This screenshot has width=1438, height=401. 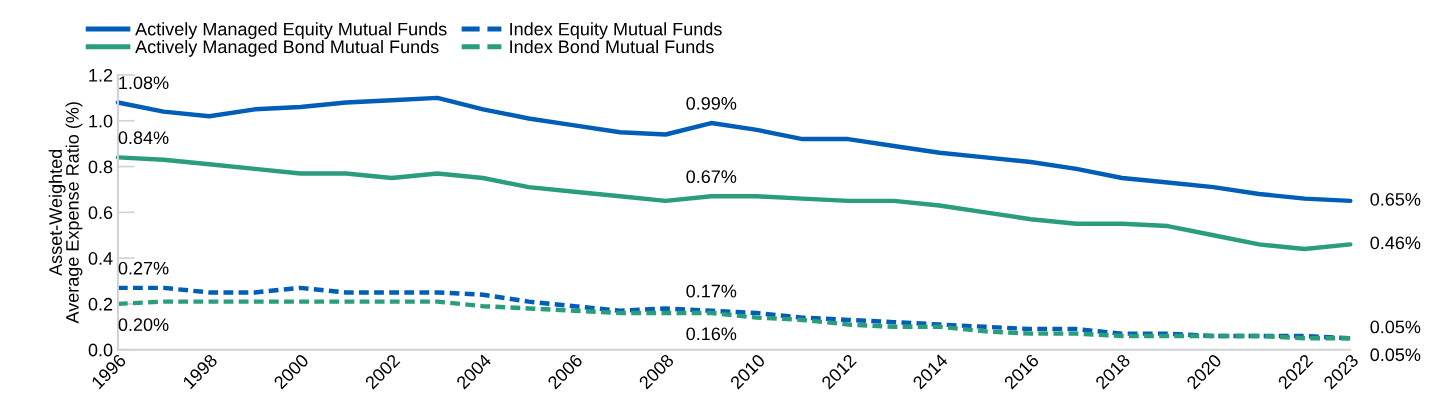 I want to click on y-tick-label: 1.0, so click(x=101, y=121).